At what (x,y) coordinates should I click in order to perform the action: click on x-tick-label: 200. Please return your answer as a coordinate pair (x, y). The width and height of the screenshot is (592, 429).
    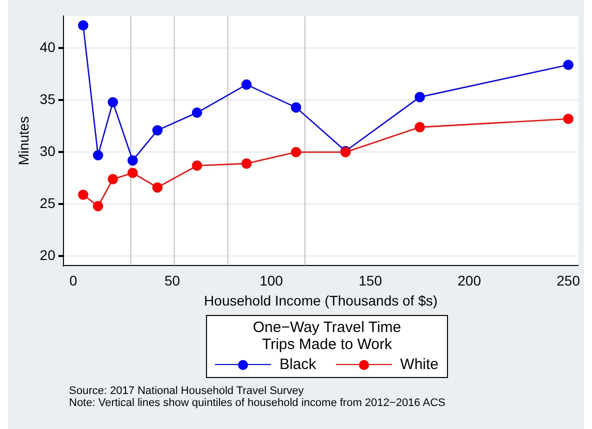
    Looking at the image, I should click on (470, 280).